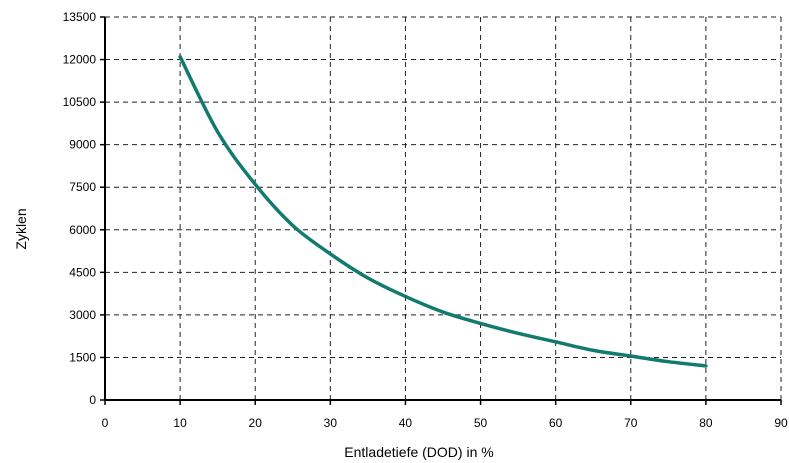 The image size is (789, 463). What do you see at coordinates (80, 60) in the screenshot?
I see `y-tick-label: 12000` at bounding box center [80, 60].